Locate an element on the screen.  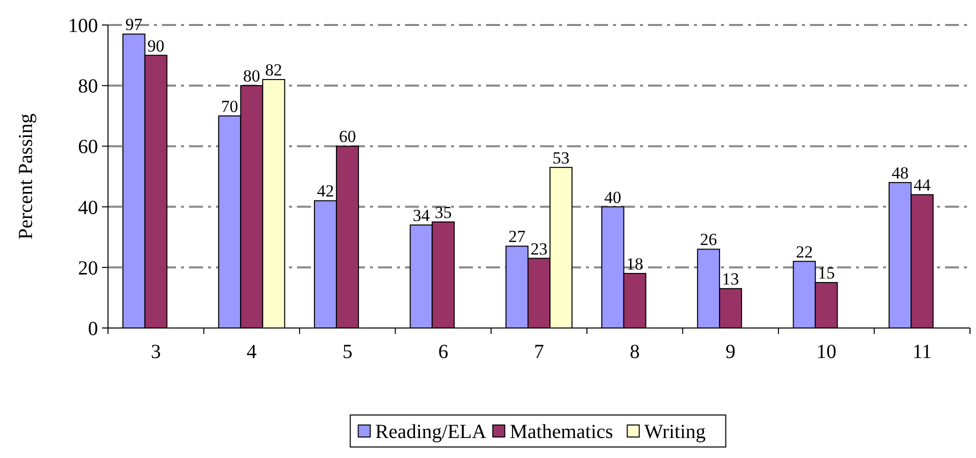
data-label: 15 is located at coordinates (826, 273).